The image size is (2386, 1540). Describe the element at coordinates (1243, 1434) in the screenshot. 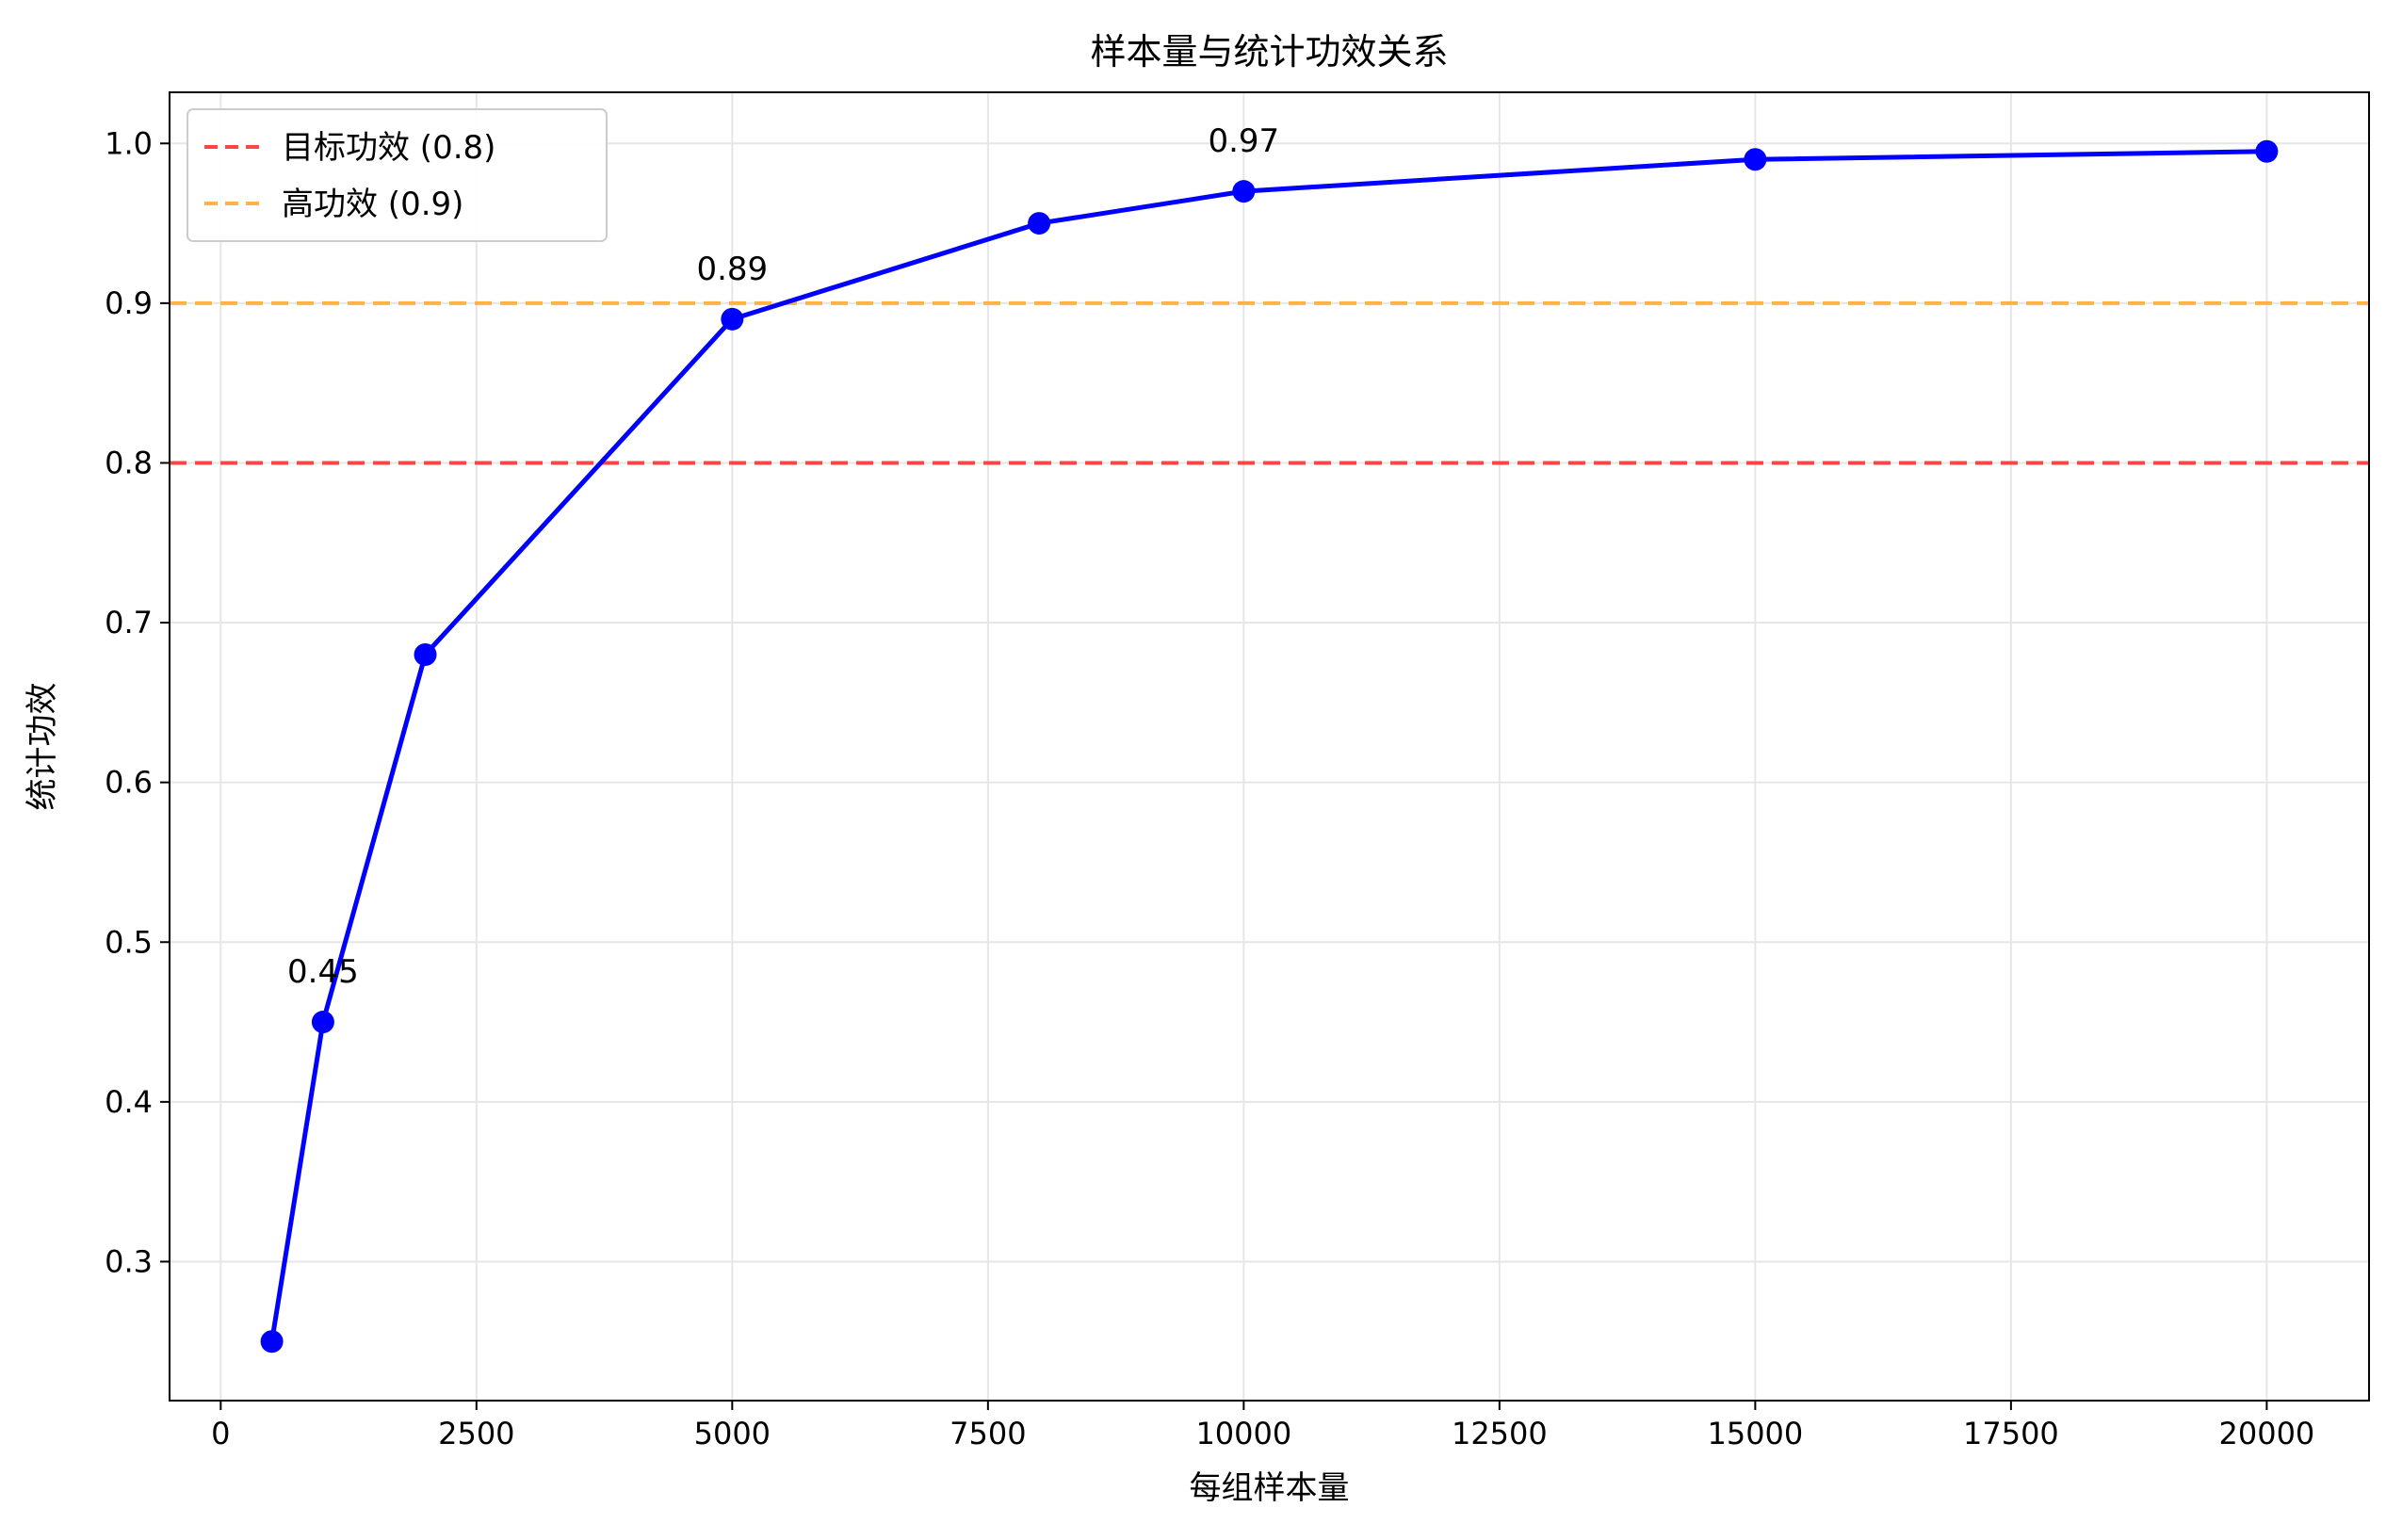

I see `x-tick-label: 10000` at that location.